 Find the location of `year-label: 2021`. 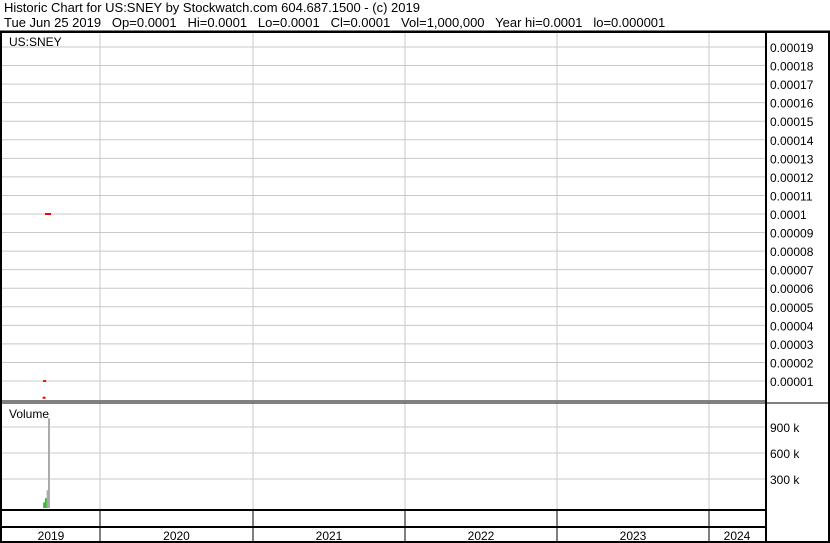

year-label: 2021 is located at coordinates (329, 536).